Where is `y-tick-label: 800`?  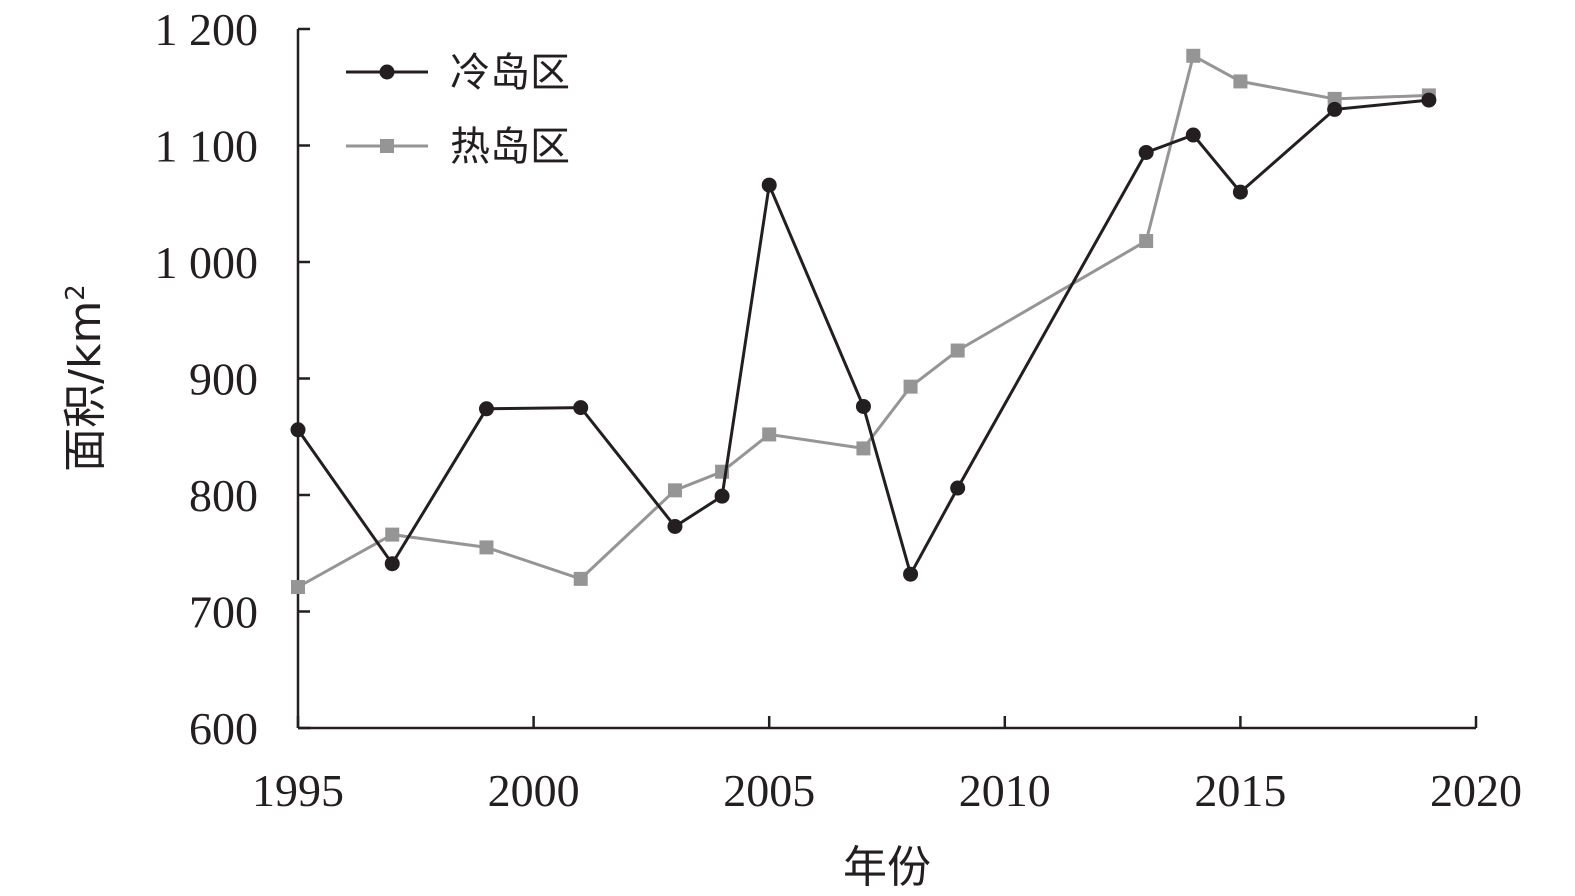 y-tick-label: 800 is located at coordinates (223, 495).